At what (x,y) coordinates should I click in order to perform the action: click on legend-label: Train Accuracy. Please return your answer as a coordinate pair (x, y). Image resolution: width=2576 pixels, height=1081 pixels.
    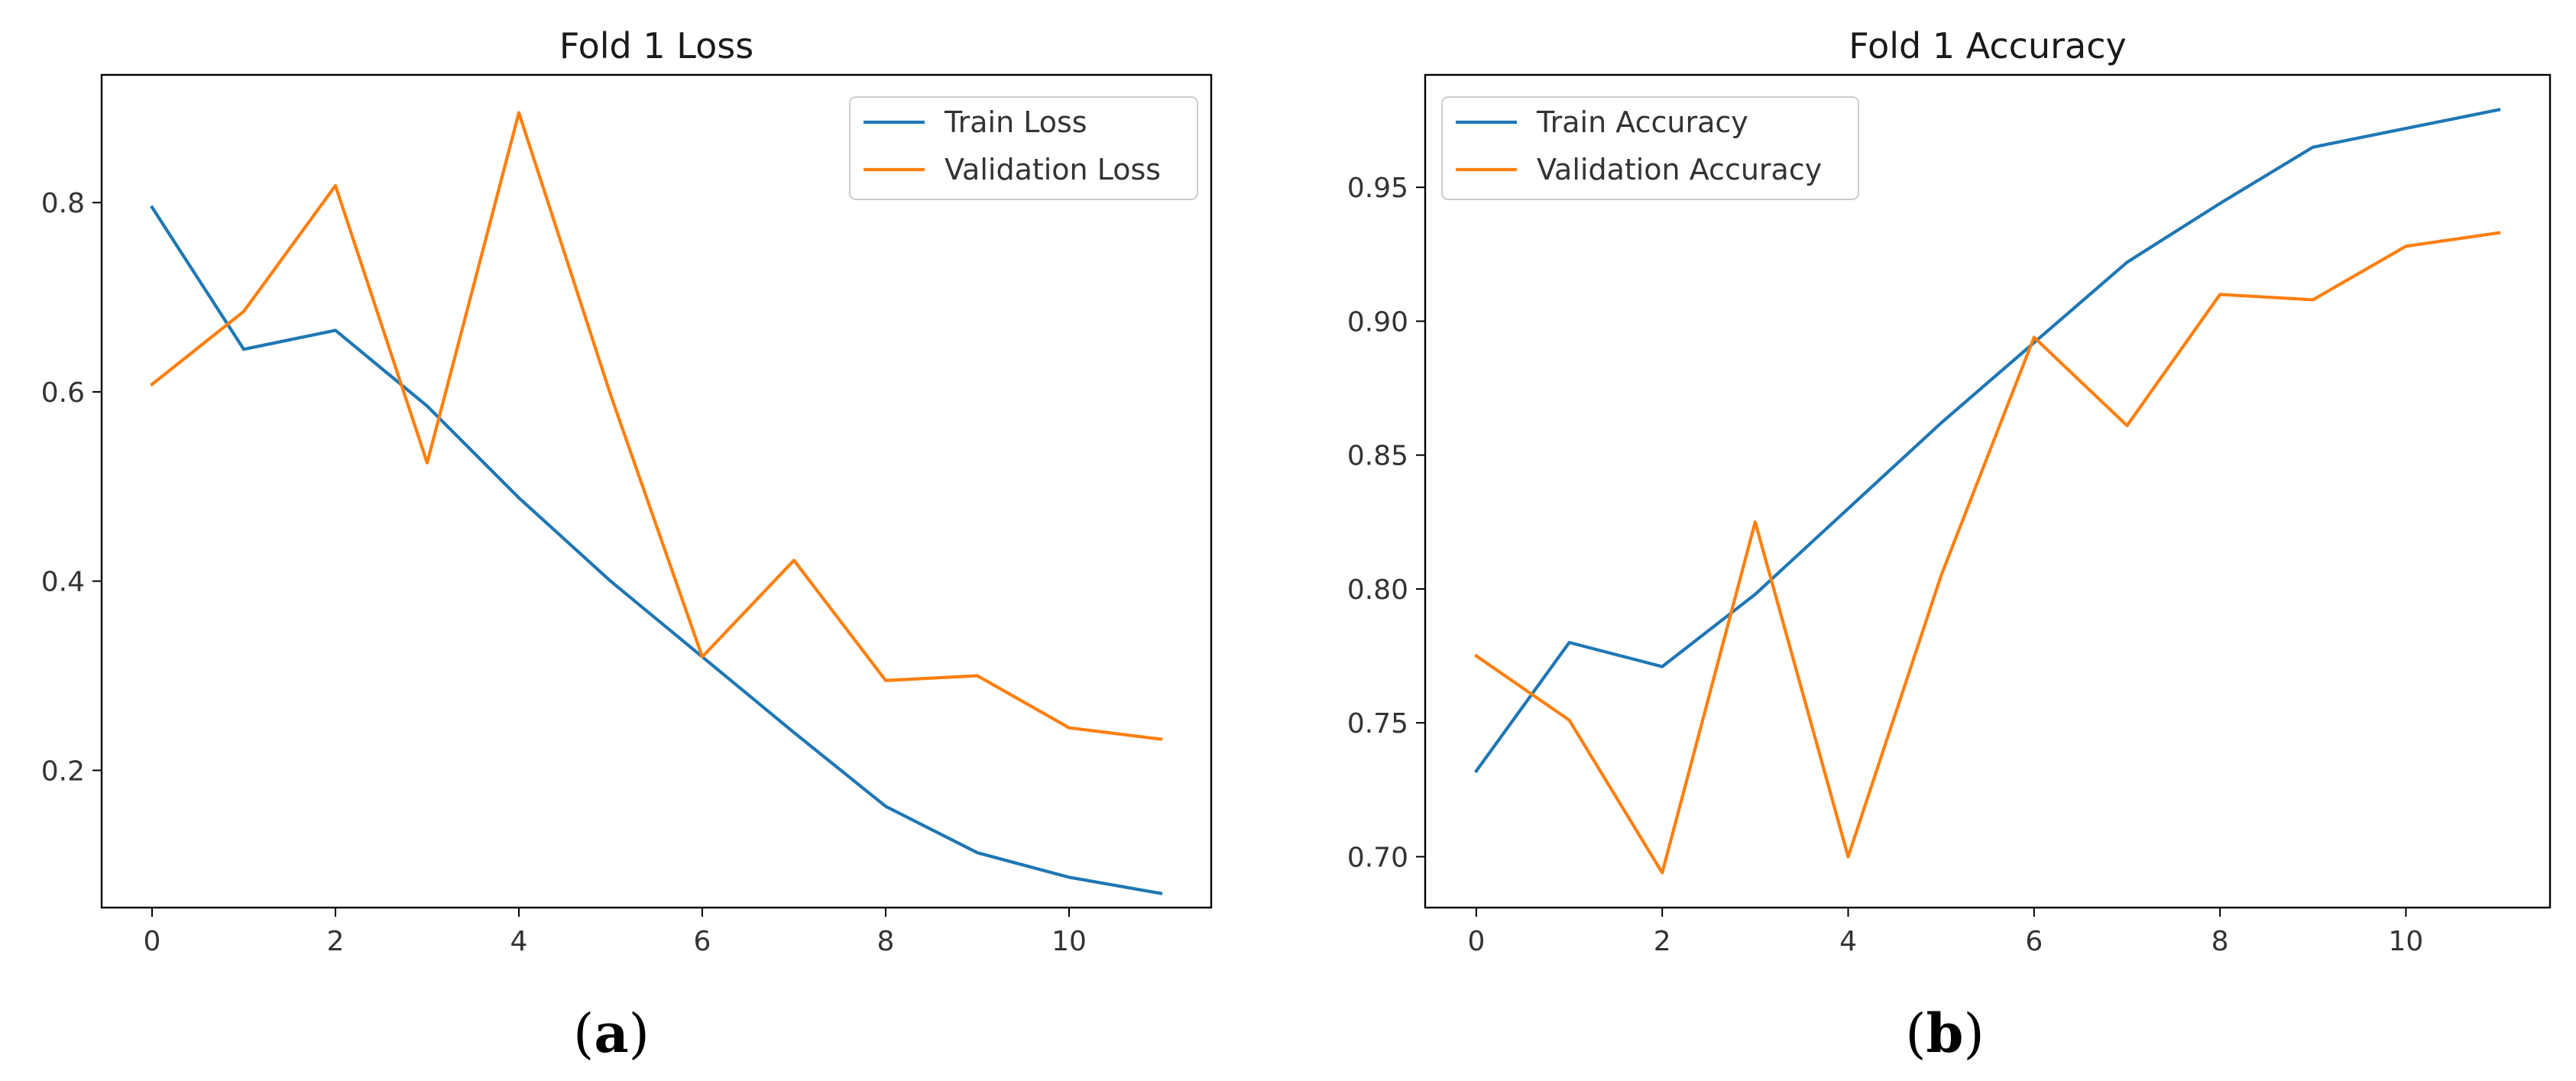
    Looking at the image, I should click on (1642, 122).